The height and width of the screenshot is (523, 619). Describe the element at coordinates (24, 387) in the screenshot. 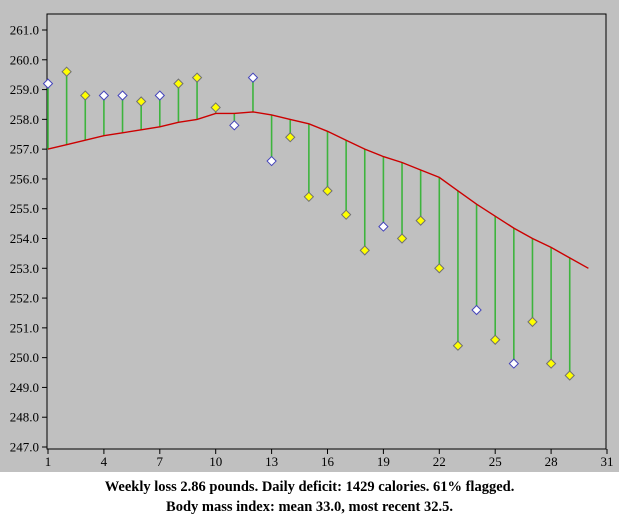

I see `y-tick-label: 249.0` at that location.